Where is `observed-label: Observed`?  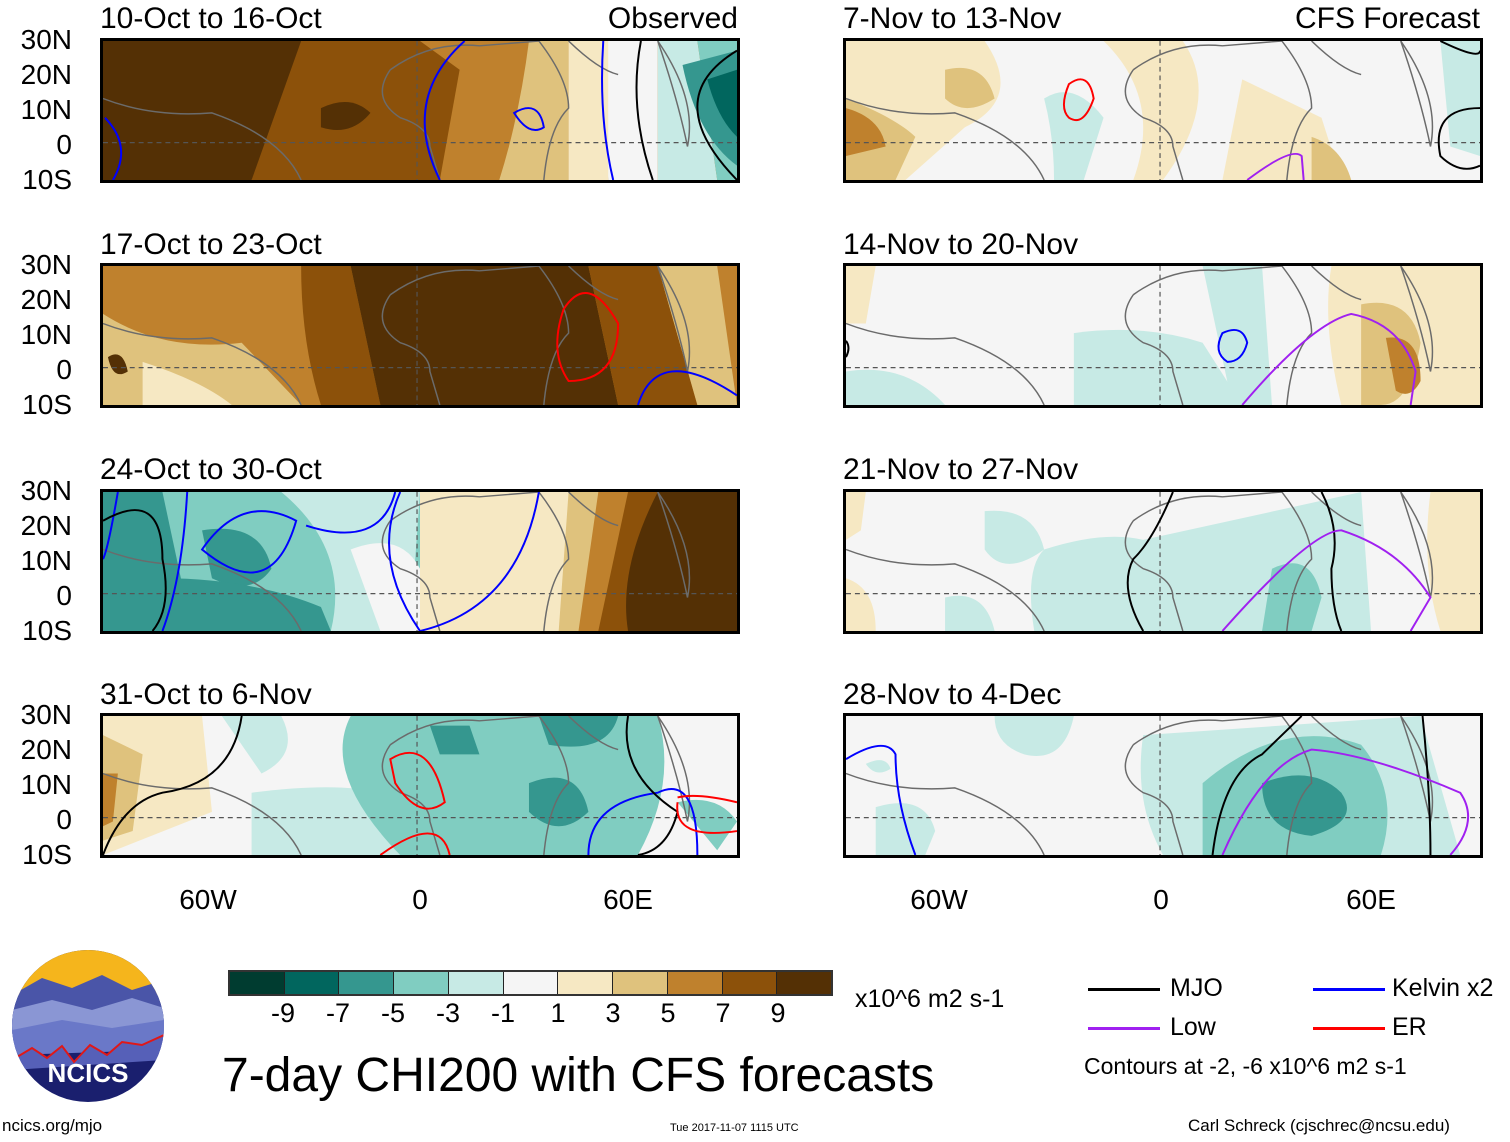 observed-label: Observed is located at coordinates (672, 18).